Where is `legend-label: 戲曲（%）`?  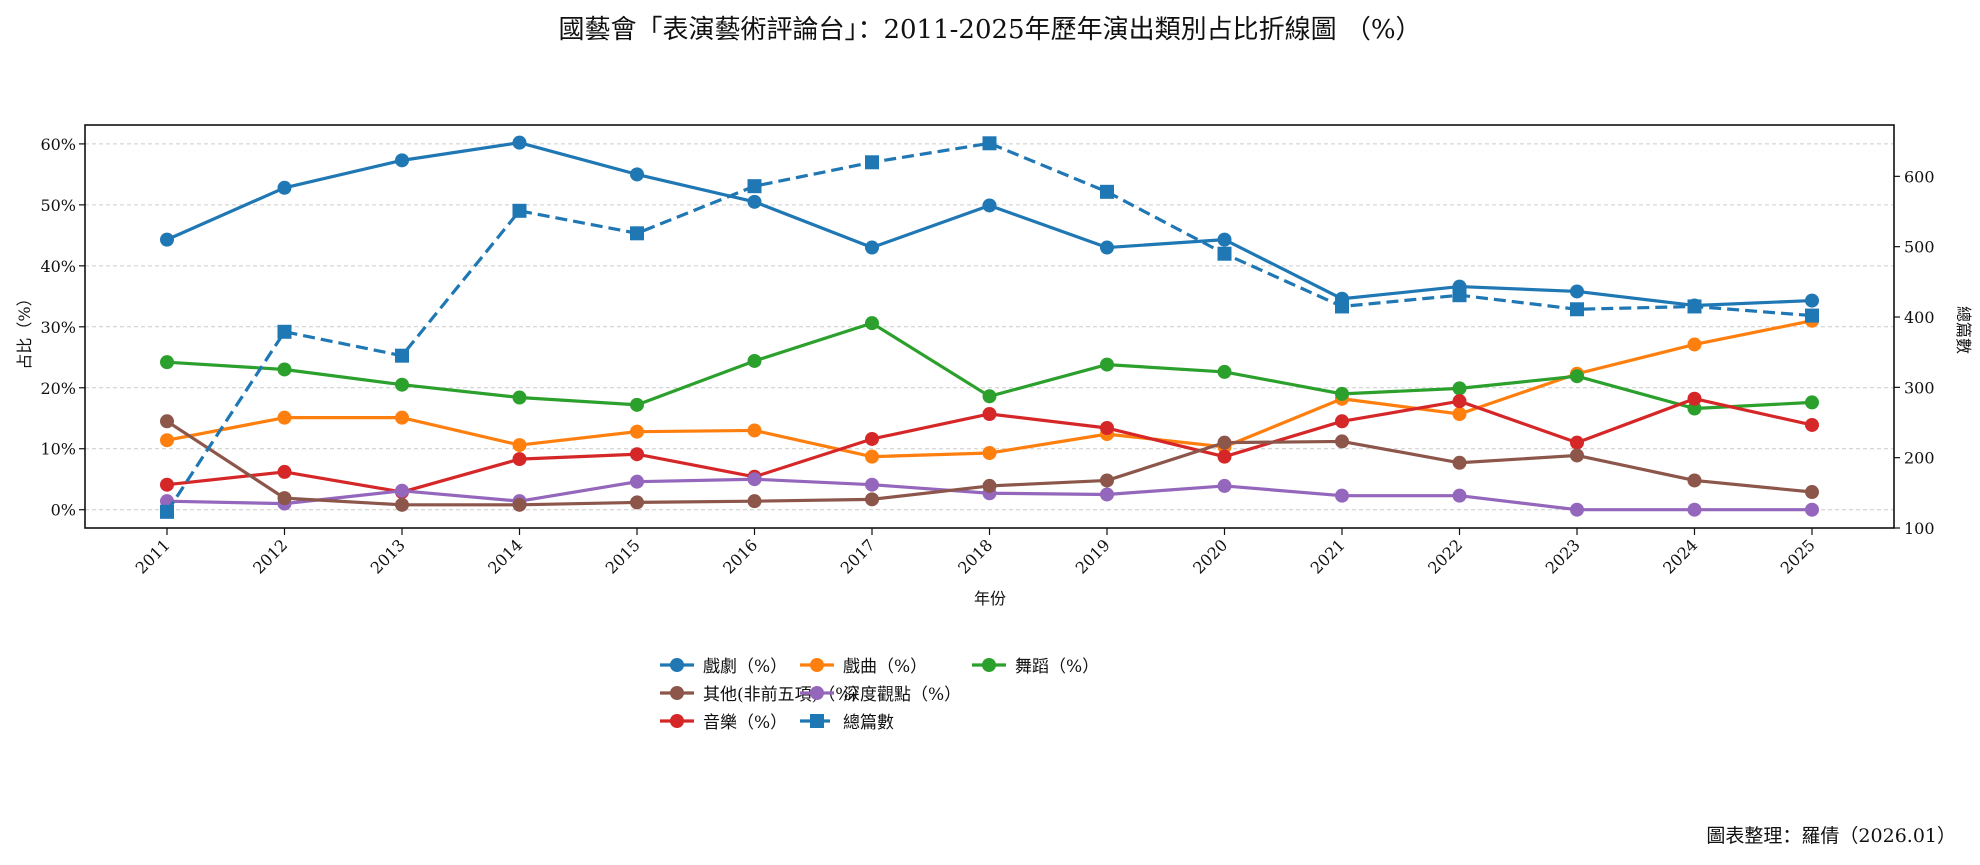 legend-label: 戲曲（%） is located at coordinates (885, 667).